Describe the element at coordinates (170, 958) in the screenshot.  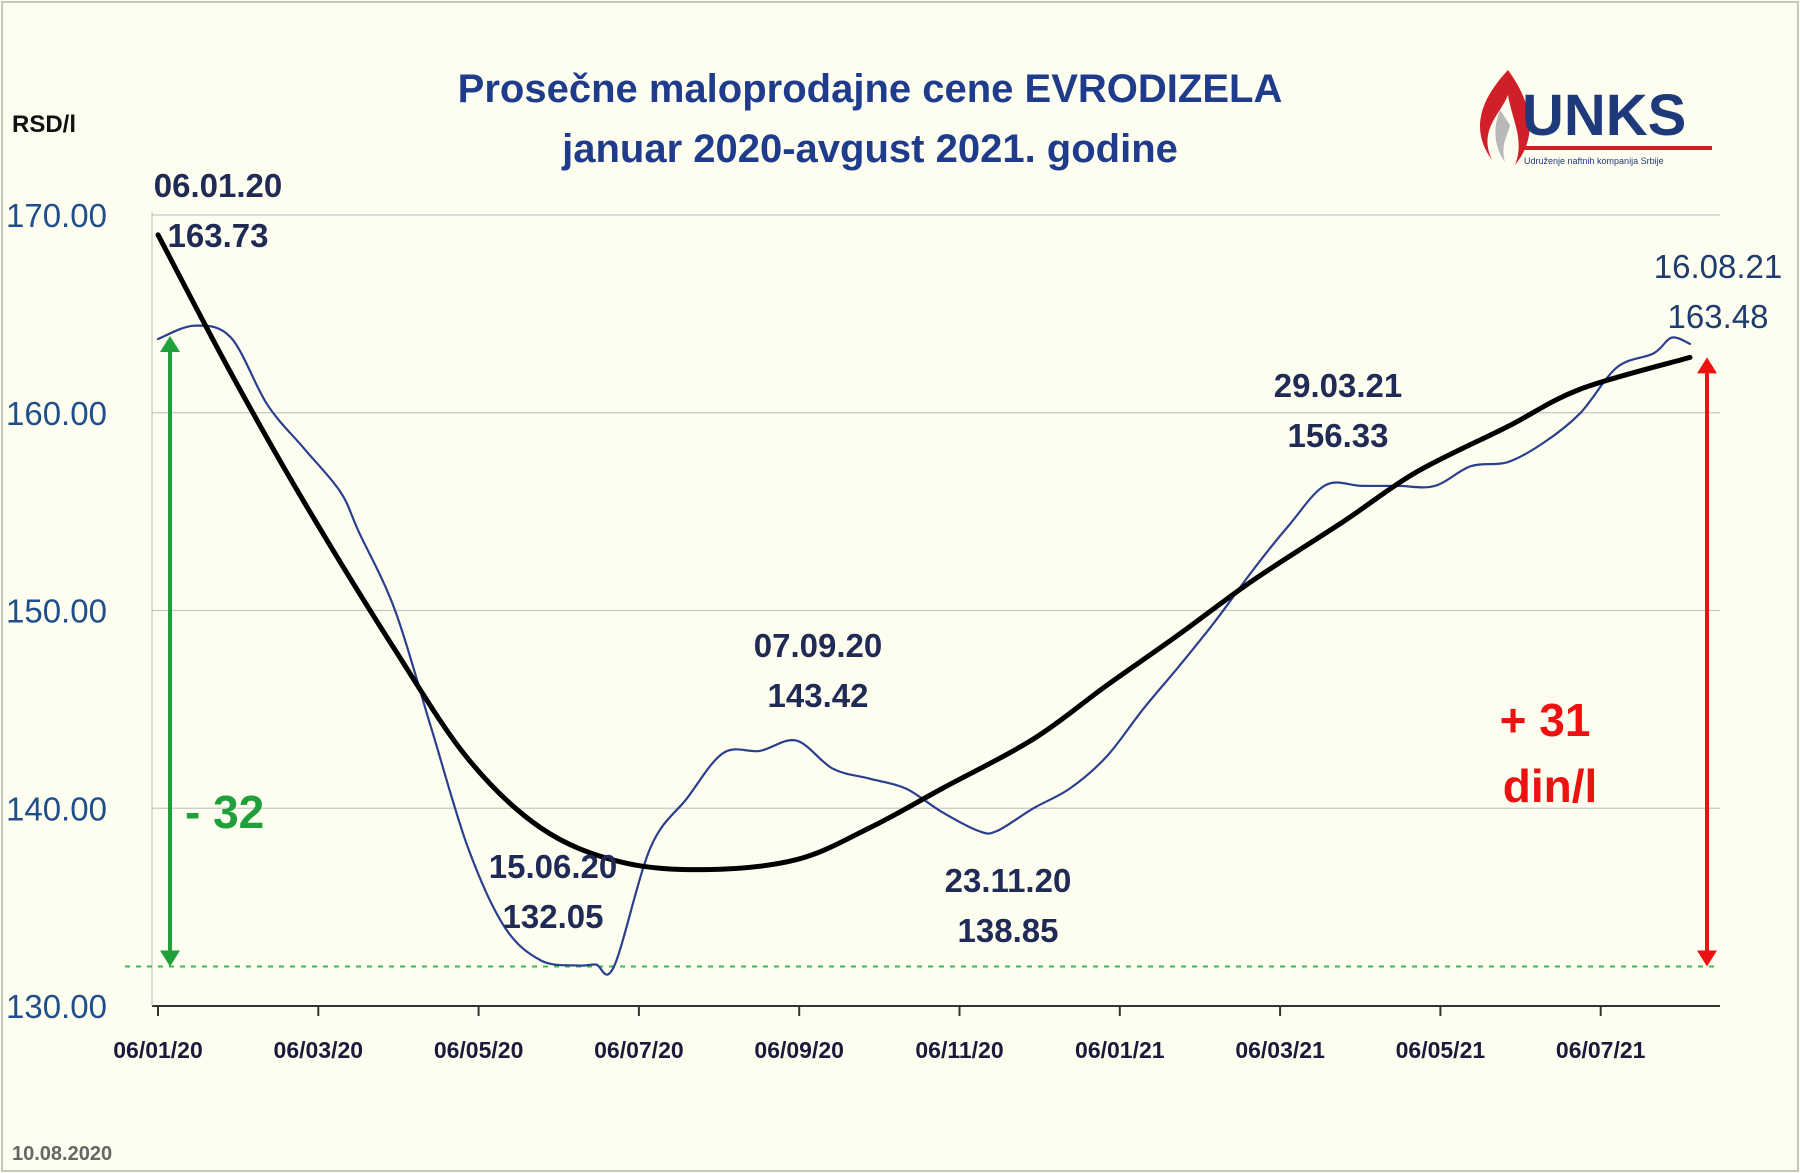
I see `decrease-arrow-head-down` at that location.